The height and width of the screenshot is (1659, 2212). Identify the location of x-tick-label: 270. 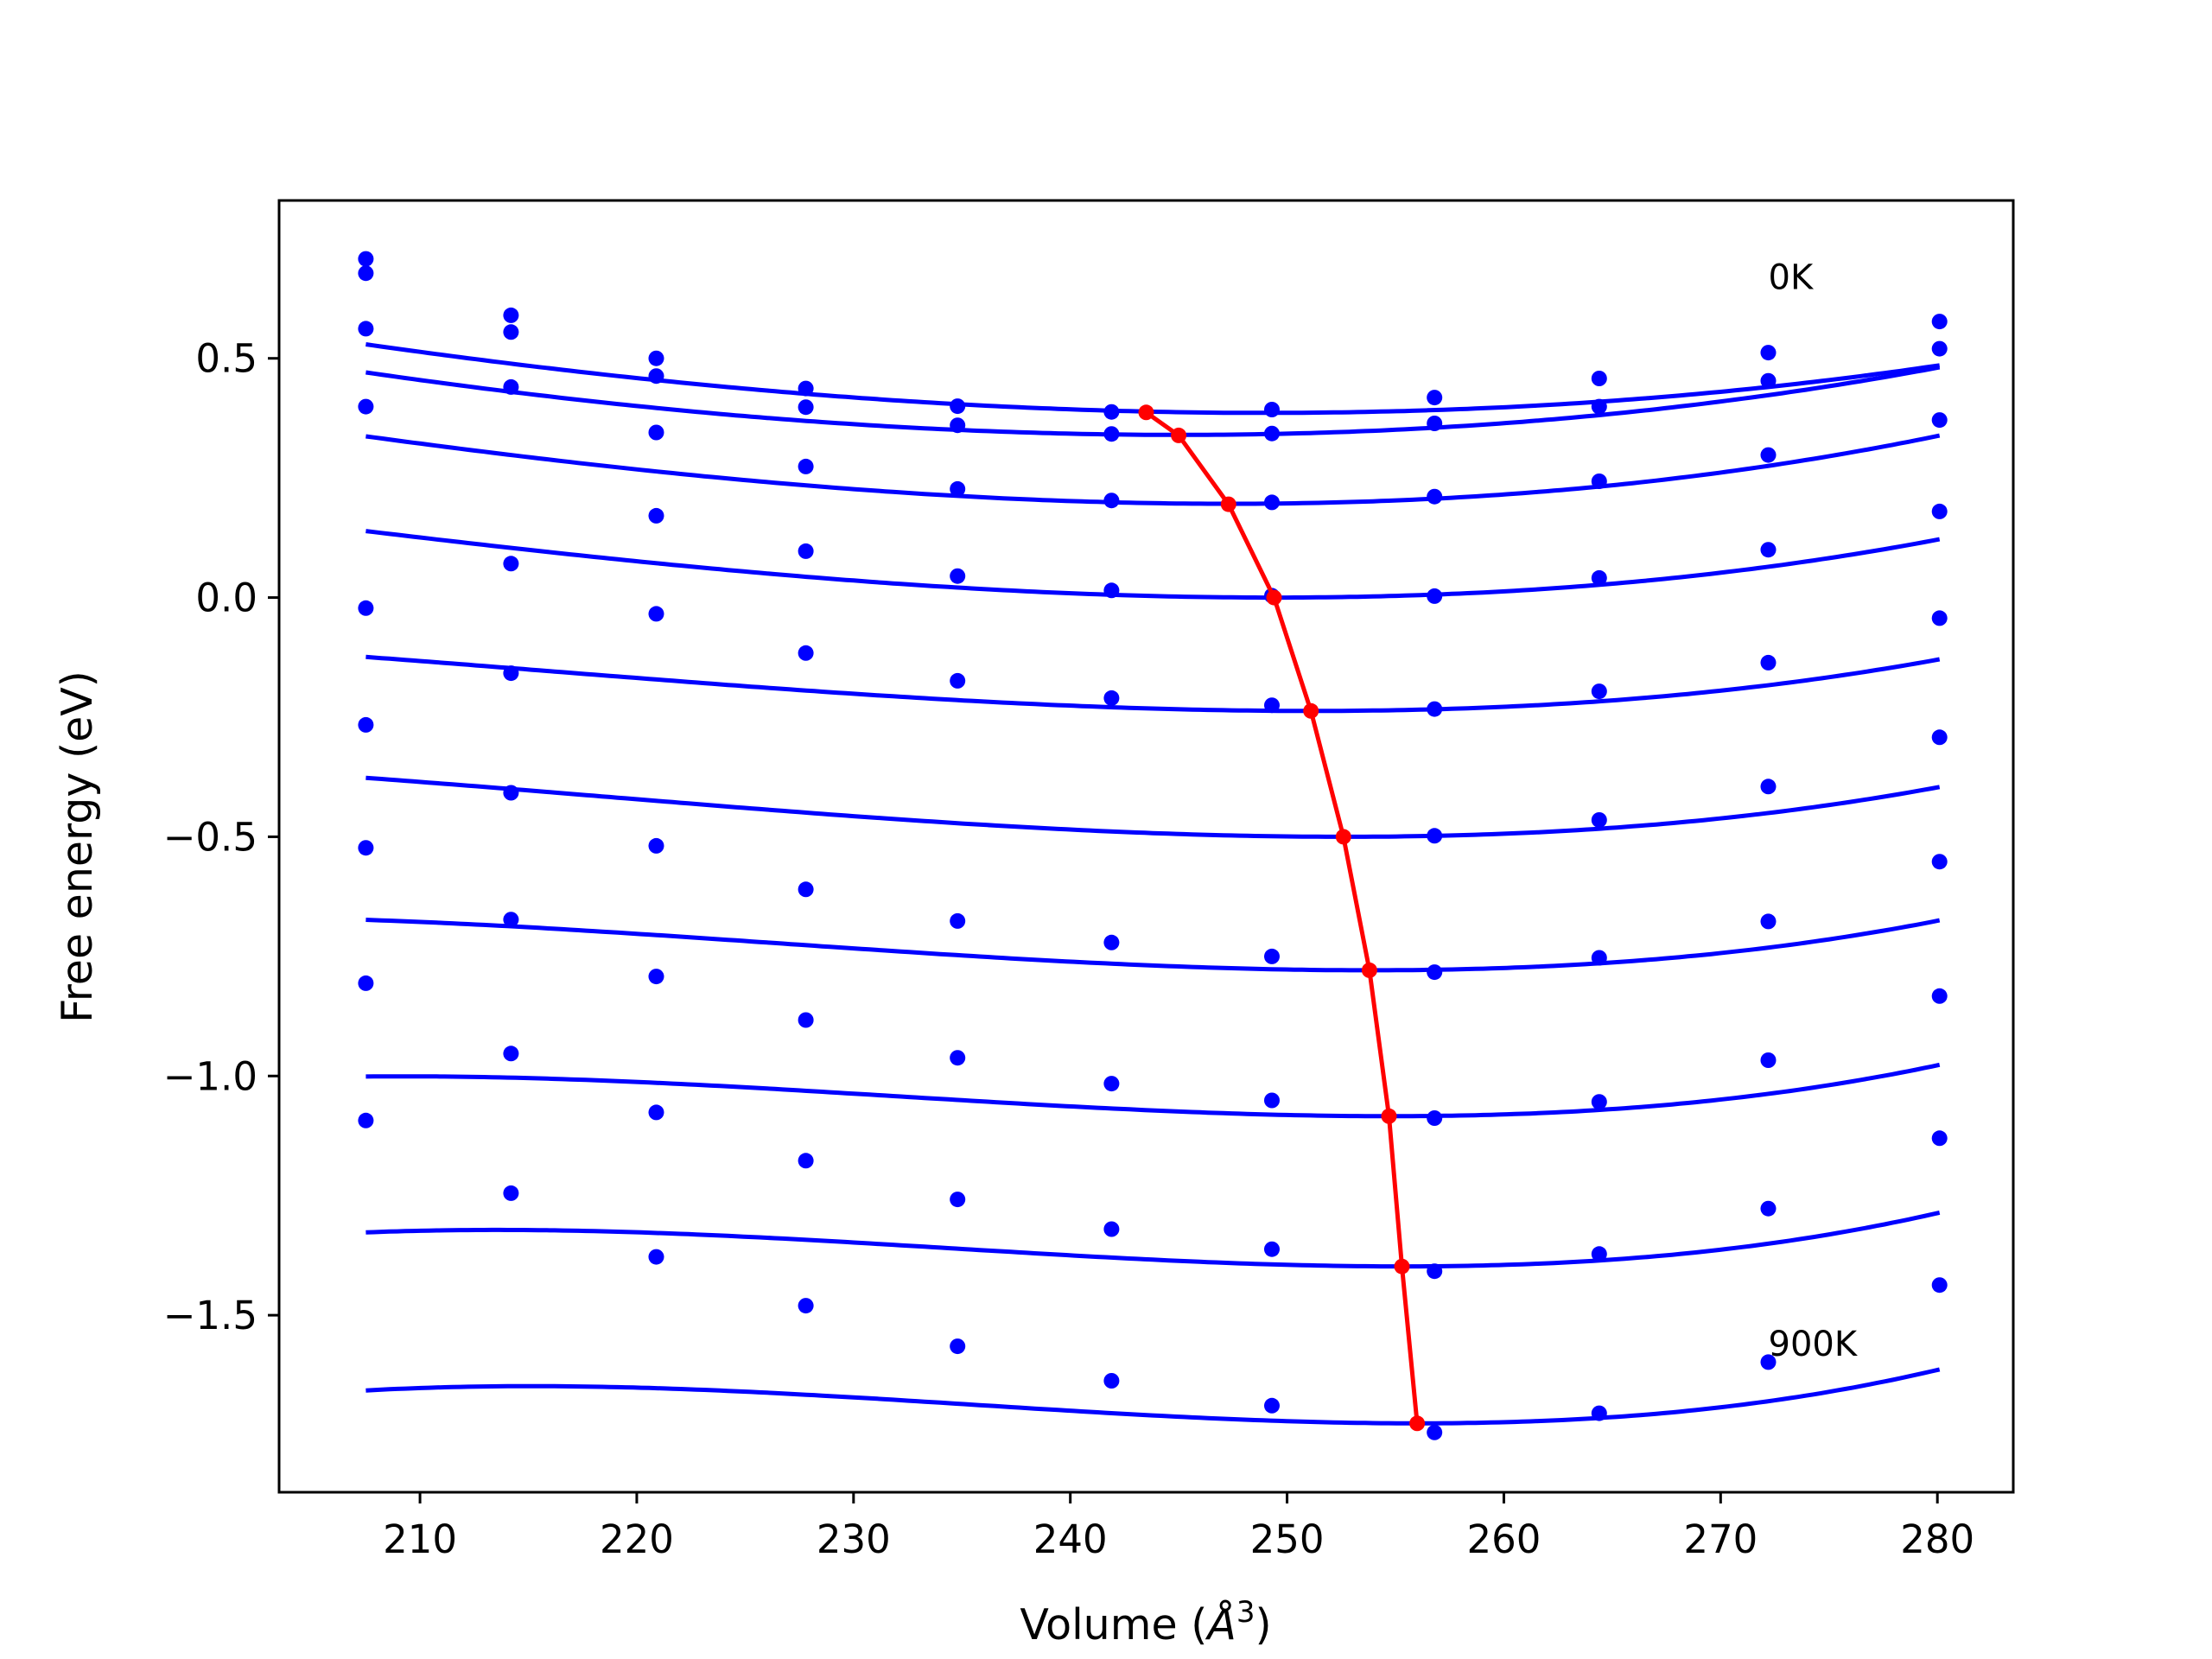
(1720, 1539).